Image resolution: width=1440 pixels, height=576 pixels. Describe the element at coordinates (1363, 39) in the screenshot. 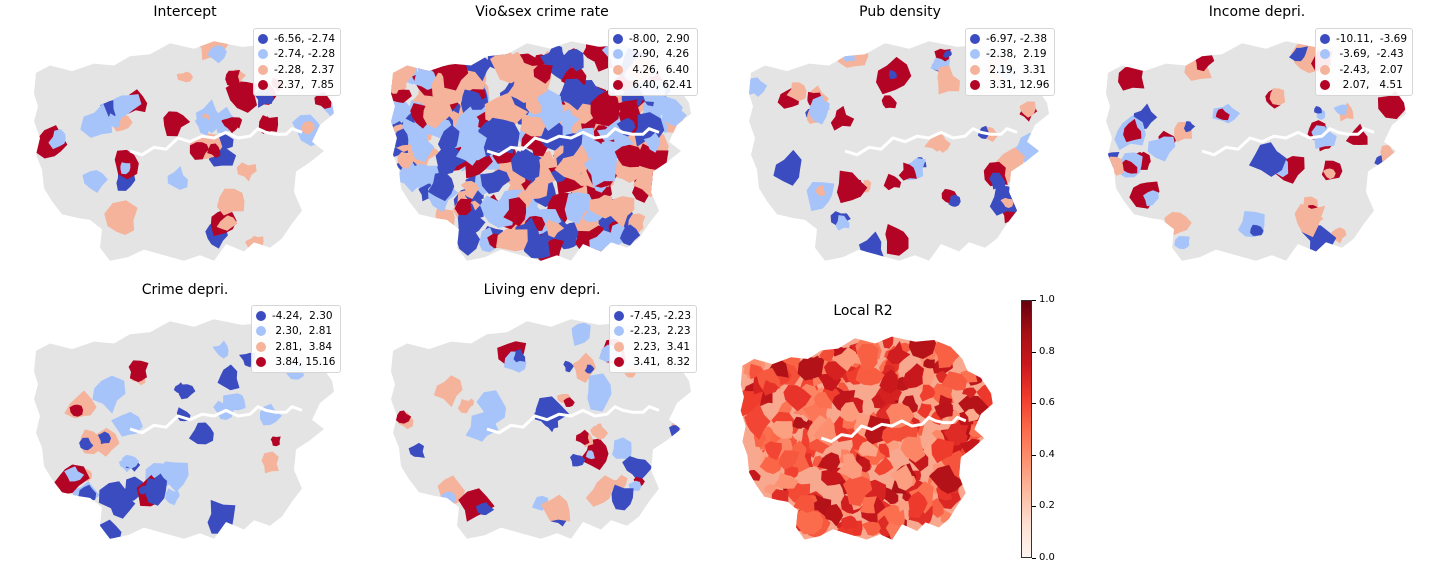

I see `legend-item: -10.11, -3.69` at that location.